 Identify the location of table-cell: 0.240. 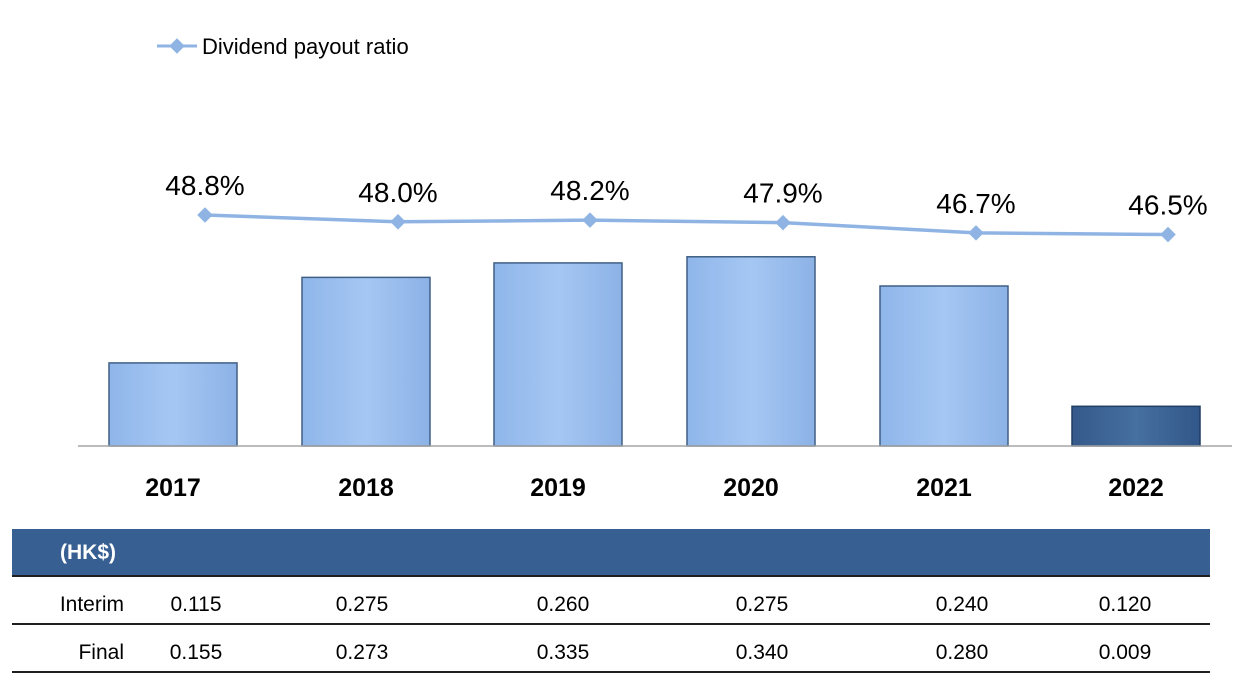
(962, 604).